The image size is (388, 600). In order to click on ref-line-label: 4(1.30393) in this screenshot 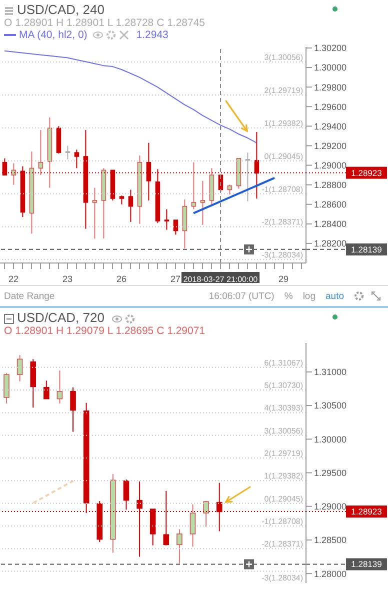, I will do `click(284, 408)`.